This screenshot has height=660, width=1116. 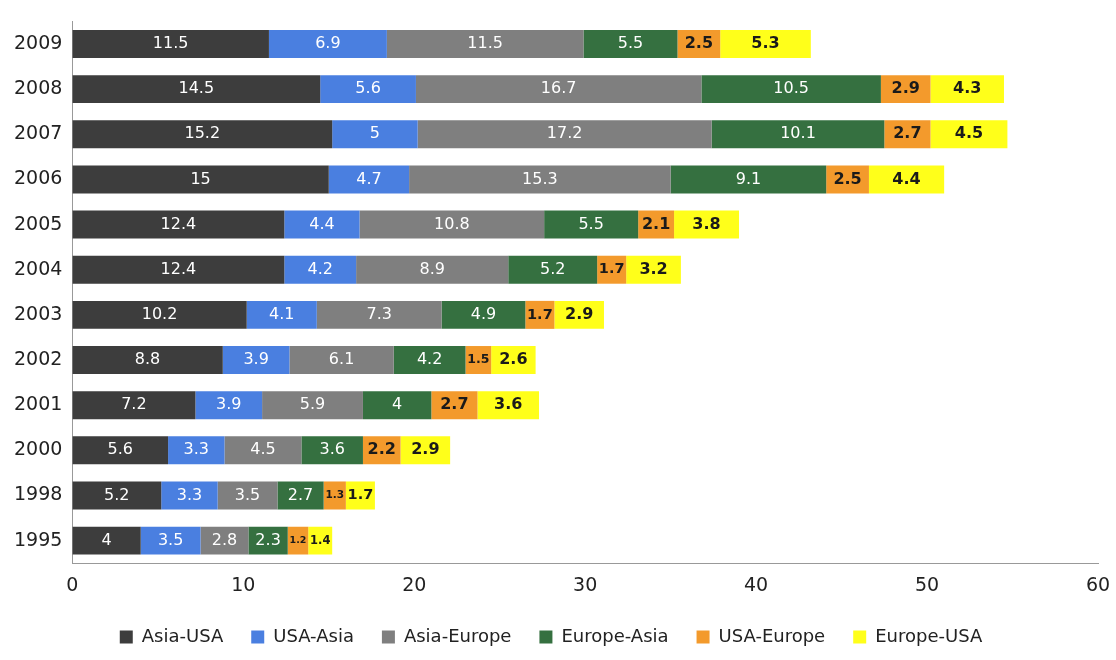 I want to click on data-label: 11.5, so click(x=170, y=43).